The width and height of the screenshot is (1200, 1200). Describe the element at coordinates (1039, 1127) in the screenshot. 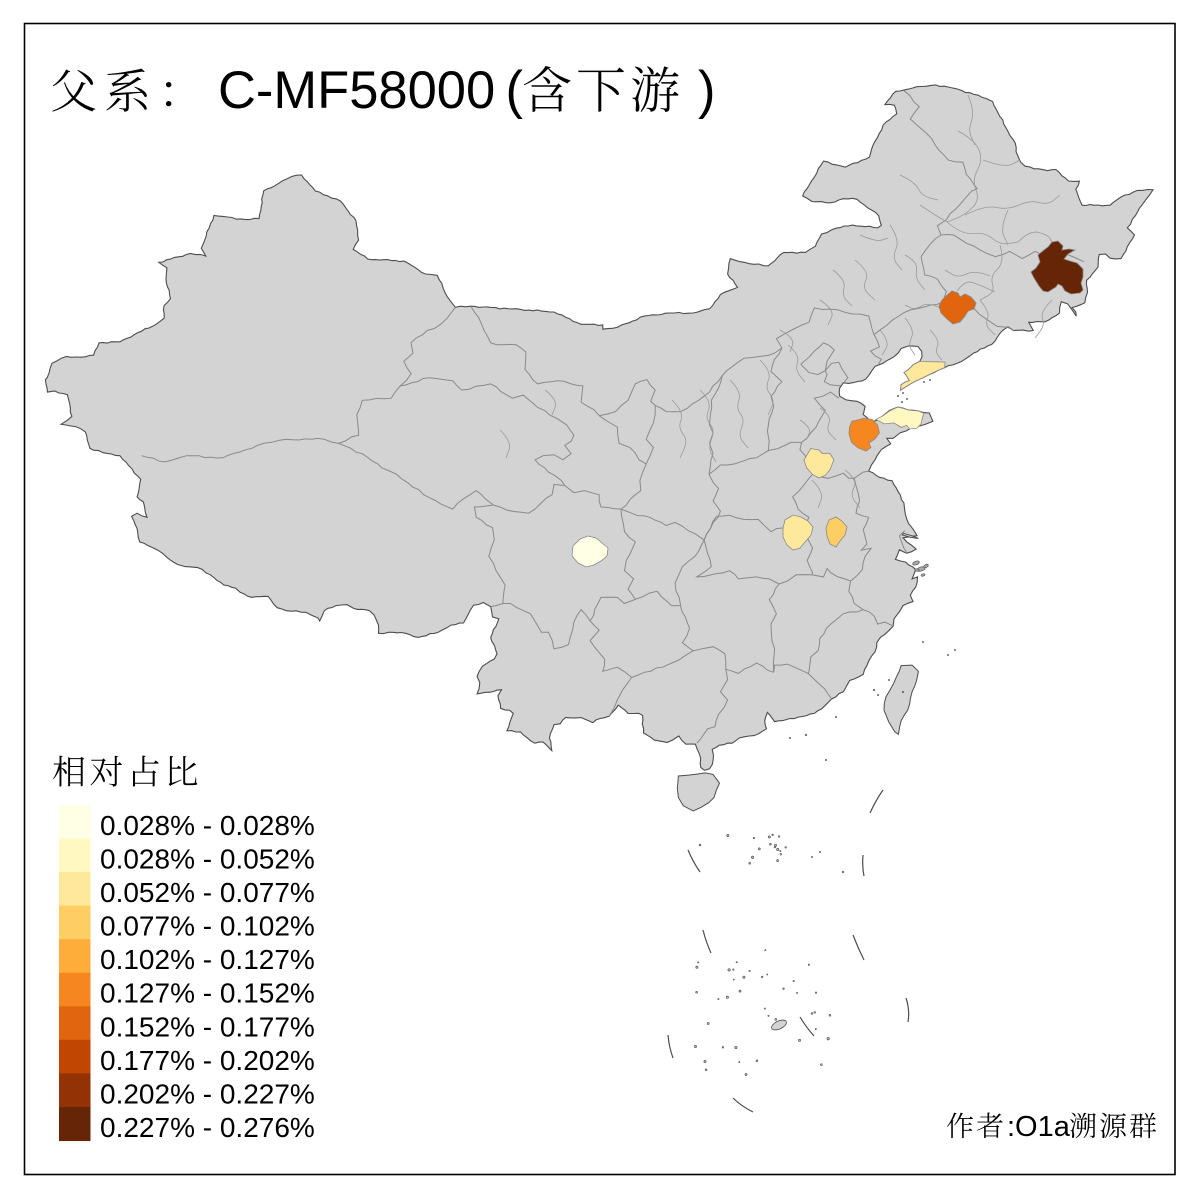

I see `svg-text: :O1a` at that location.